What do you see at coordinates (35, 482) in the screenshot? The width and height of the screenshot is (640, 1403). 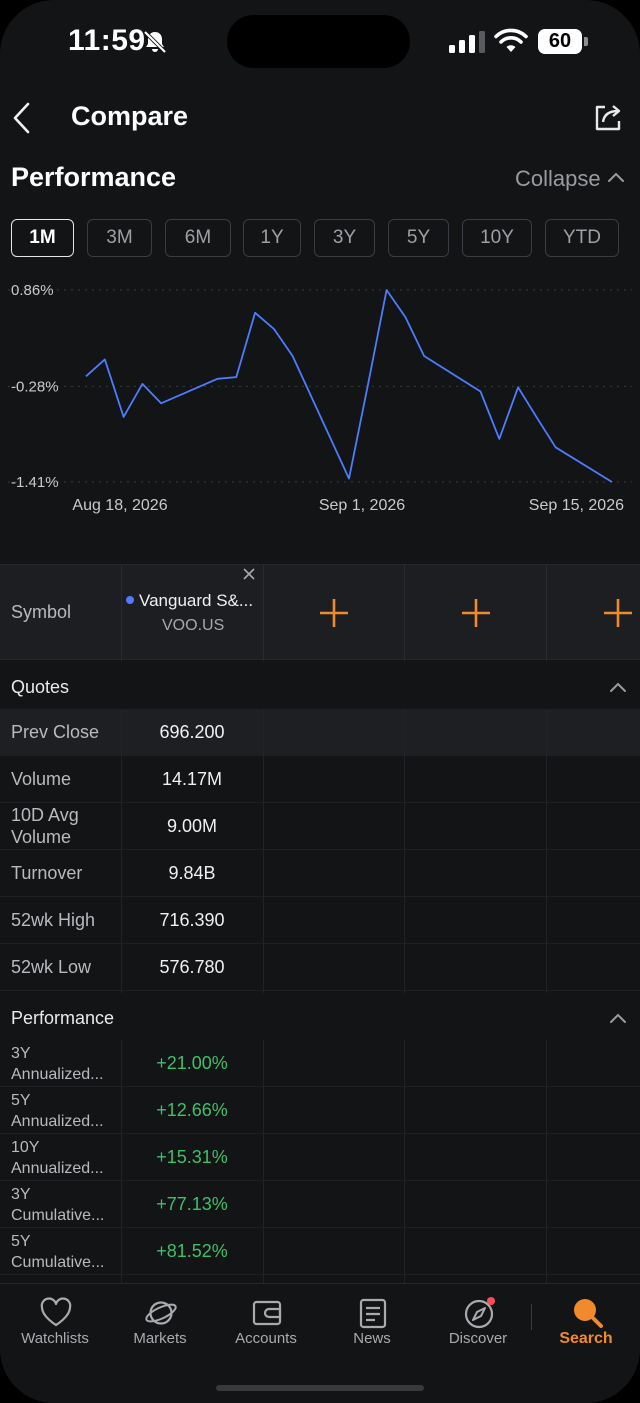 I see `y-tick-label: -1.41%` at bounding box center [35, 482].